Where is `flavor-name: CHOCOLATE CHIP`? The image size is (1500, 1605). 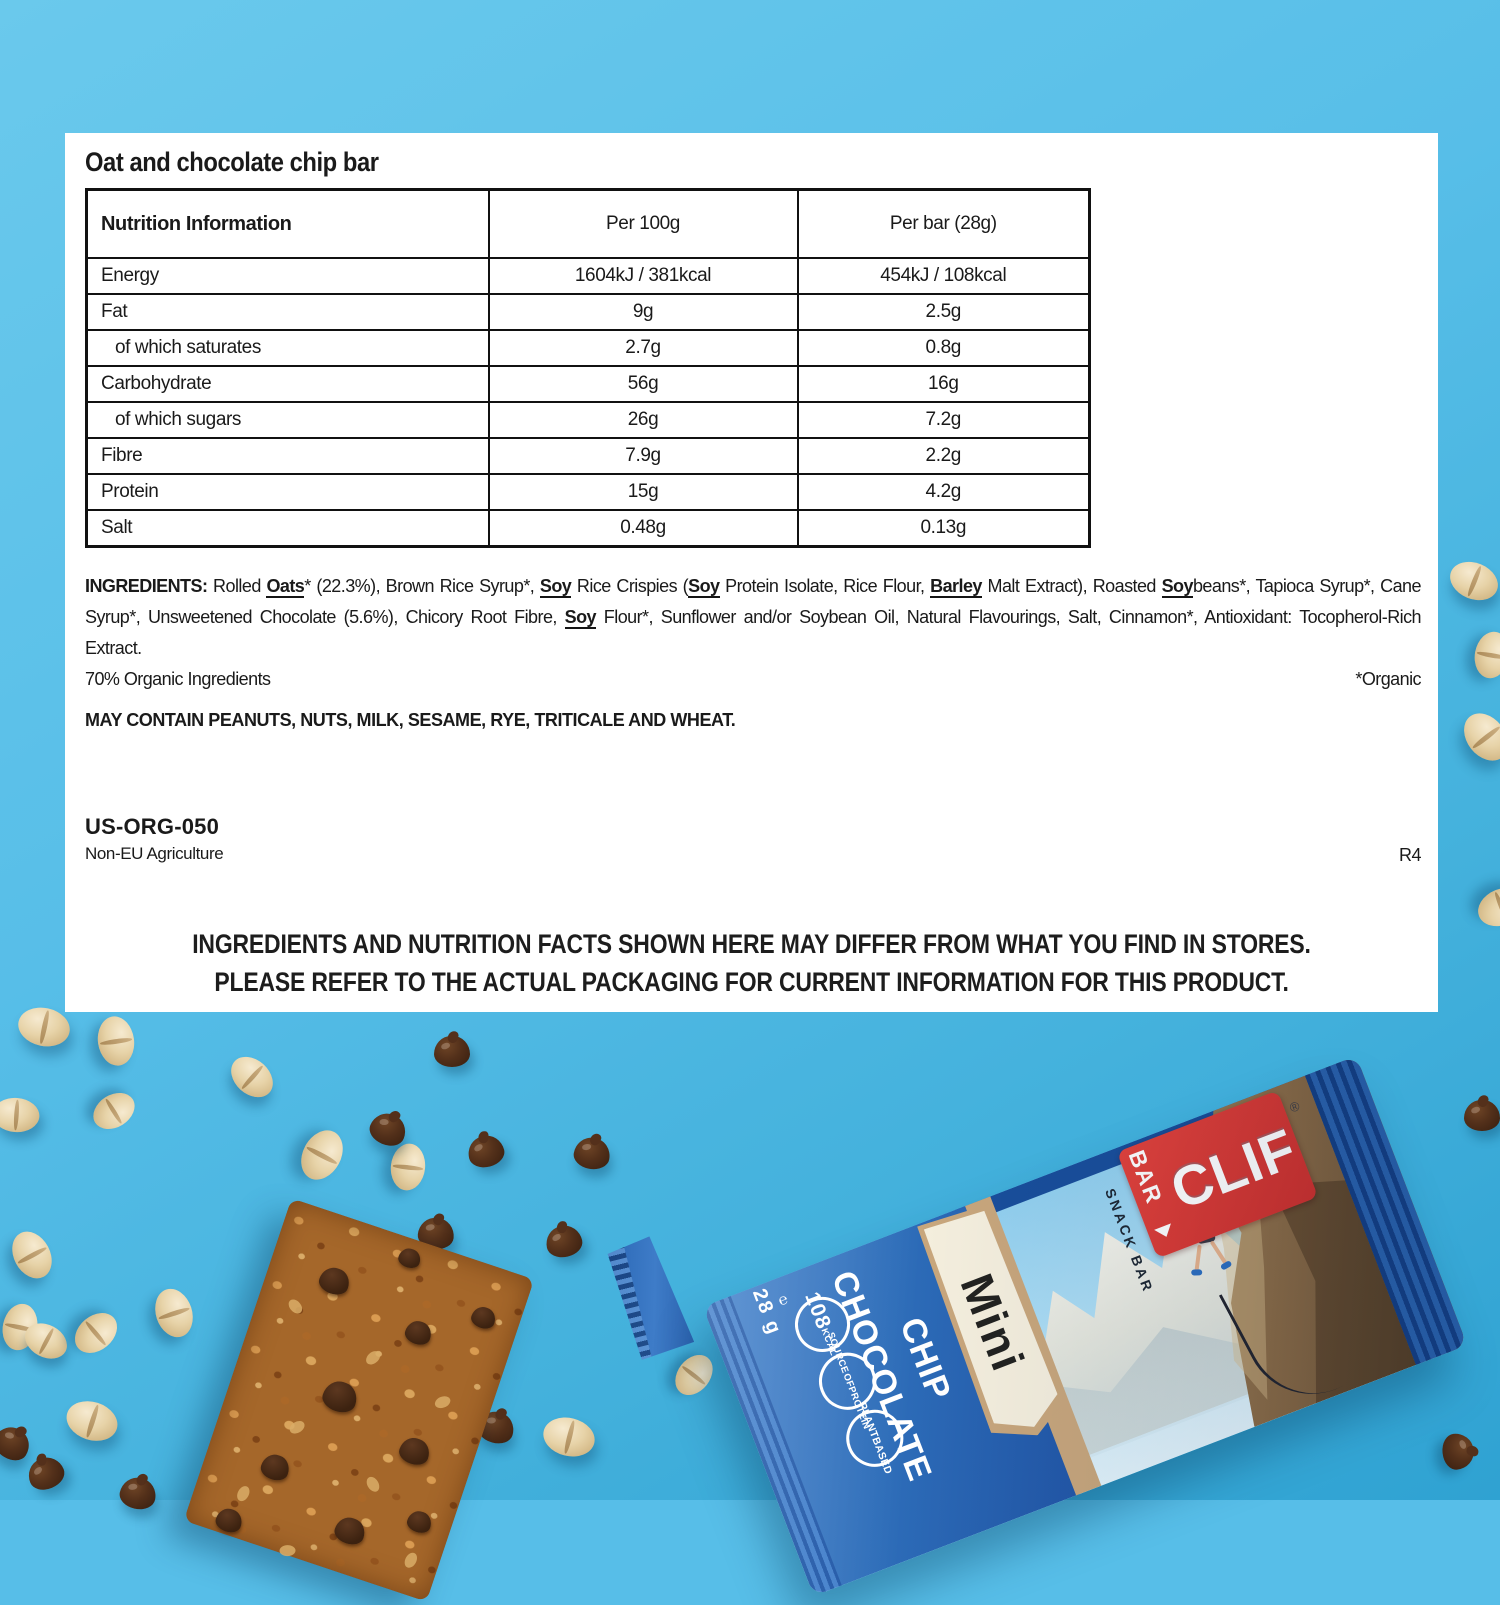
flavor-name: CHOCOLATE CHIP is located at coordinates (903, 1367).